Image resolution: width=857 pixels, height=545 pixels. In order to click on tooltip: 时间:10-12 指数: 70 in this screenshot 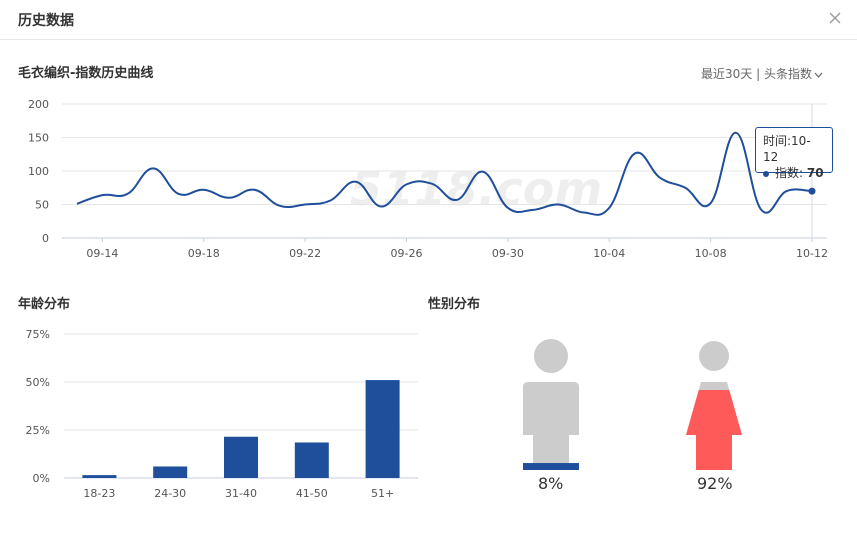, I will do `click(794, 153)`.